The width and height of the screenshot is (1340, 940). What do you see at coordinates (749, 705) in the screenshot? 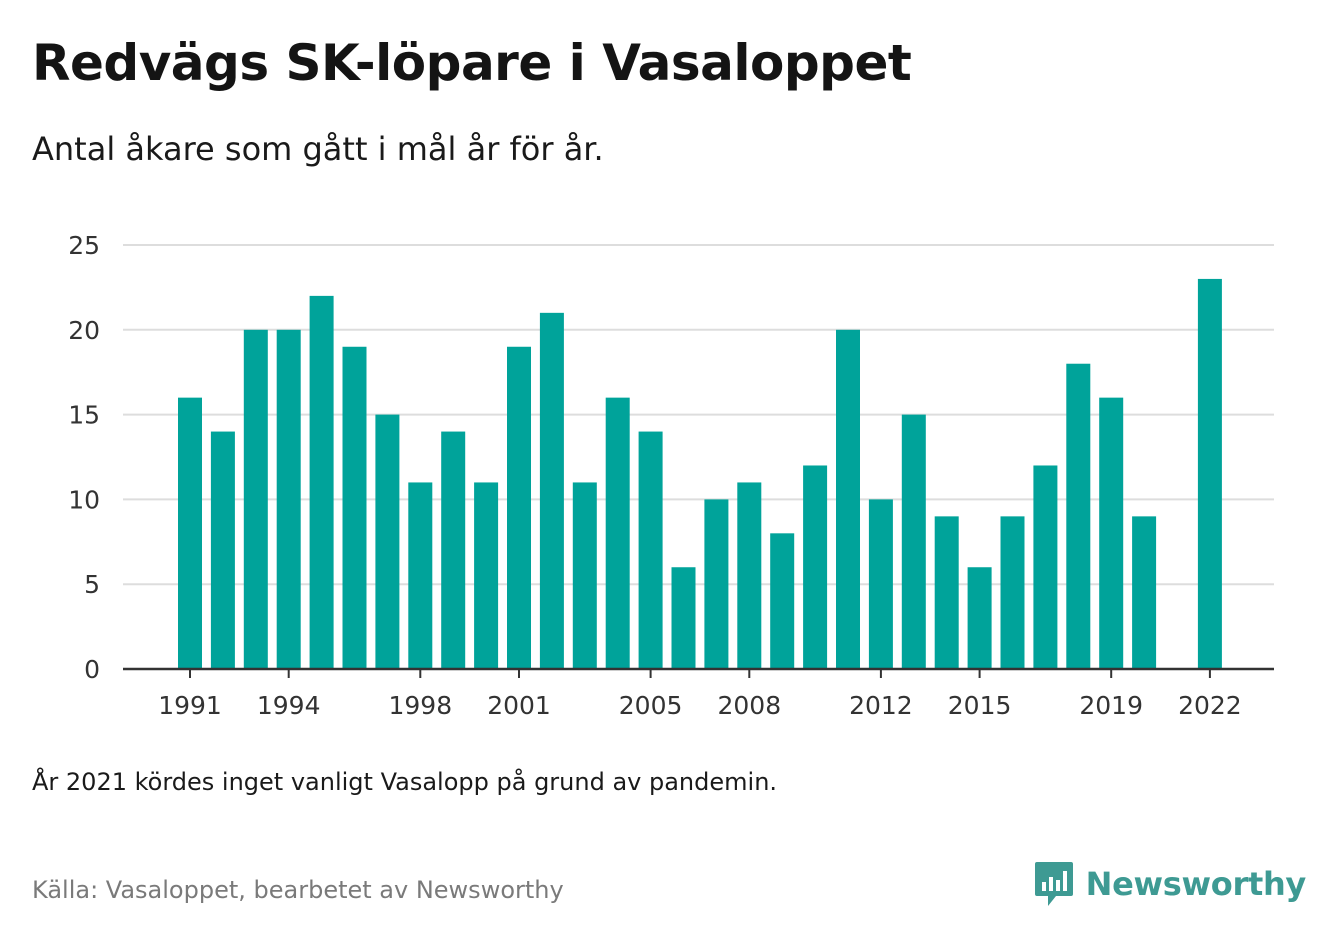
I see `x-tick-label-2008: 2008` at bounding box center [749, 705].